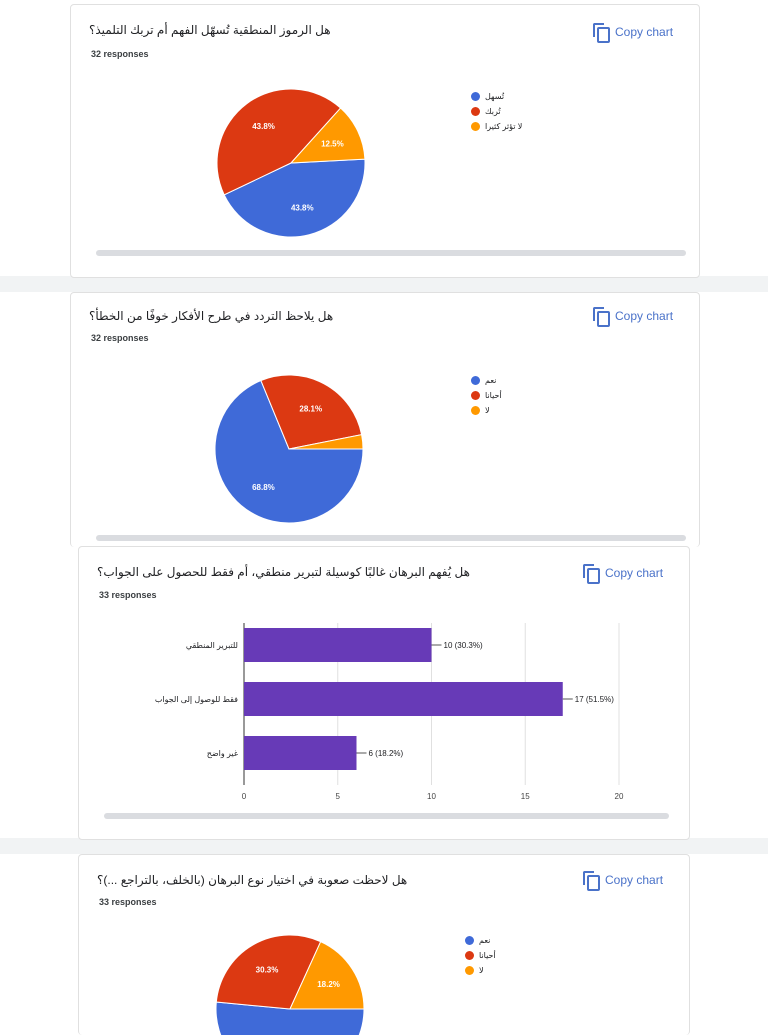 The width and height of the screenshot is (768, 1035). Describe the element at coordinates (196, 700) in the screenshot. I see `category-label: فقط للوصول إلى الجواب` at that location.